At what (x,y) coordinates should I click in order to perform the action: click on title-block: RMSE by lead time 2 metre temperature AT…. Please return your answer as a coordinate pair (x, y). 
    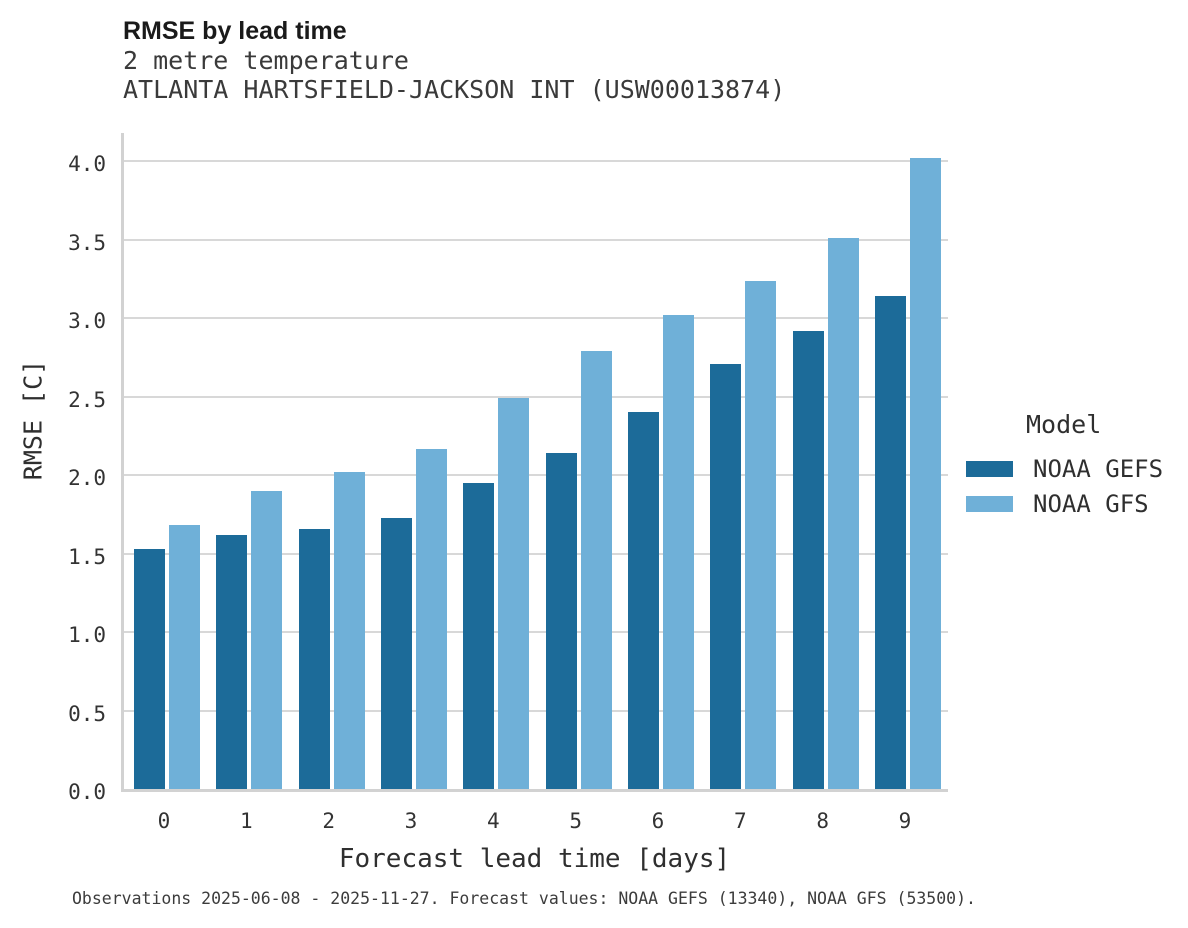
    Looking at the image, I should click on (454, 60).